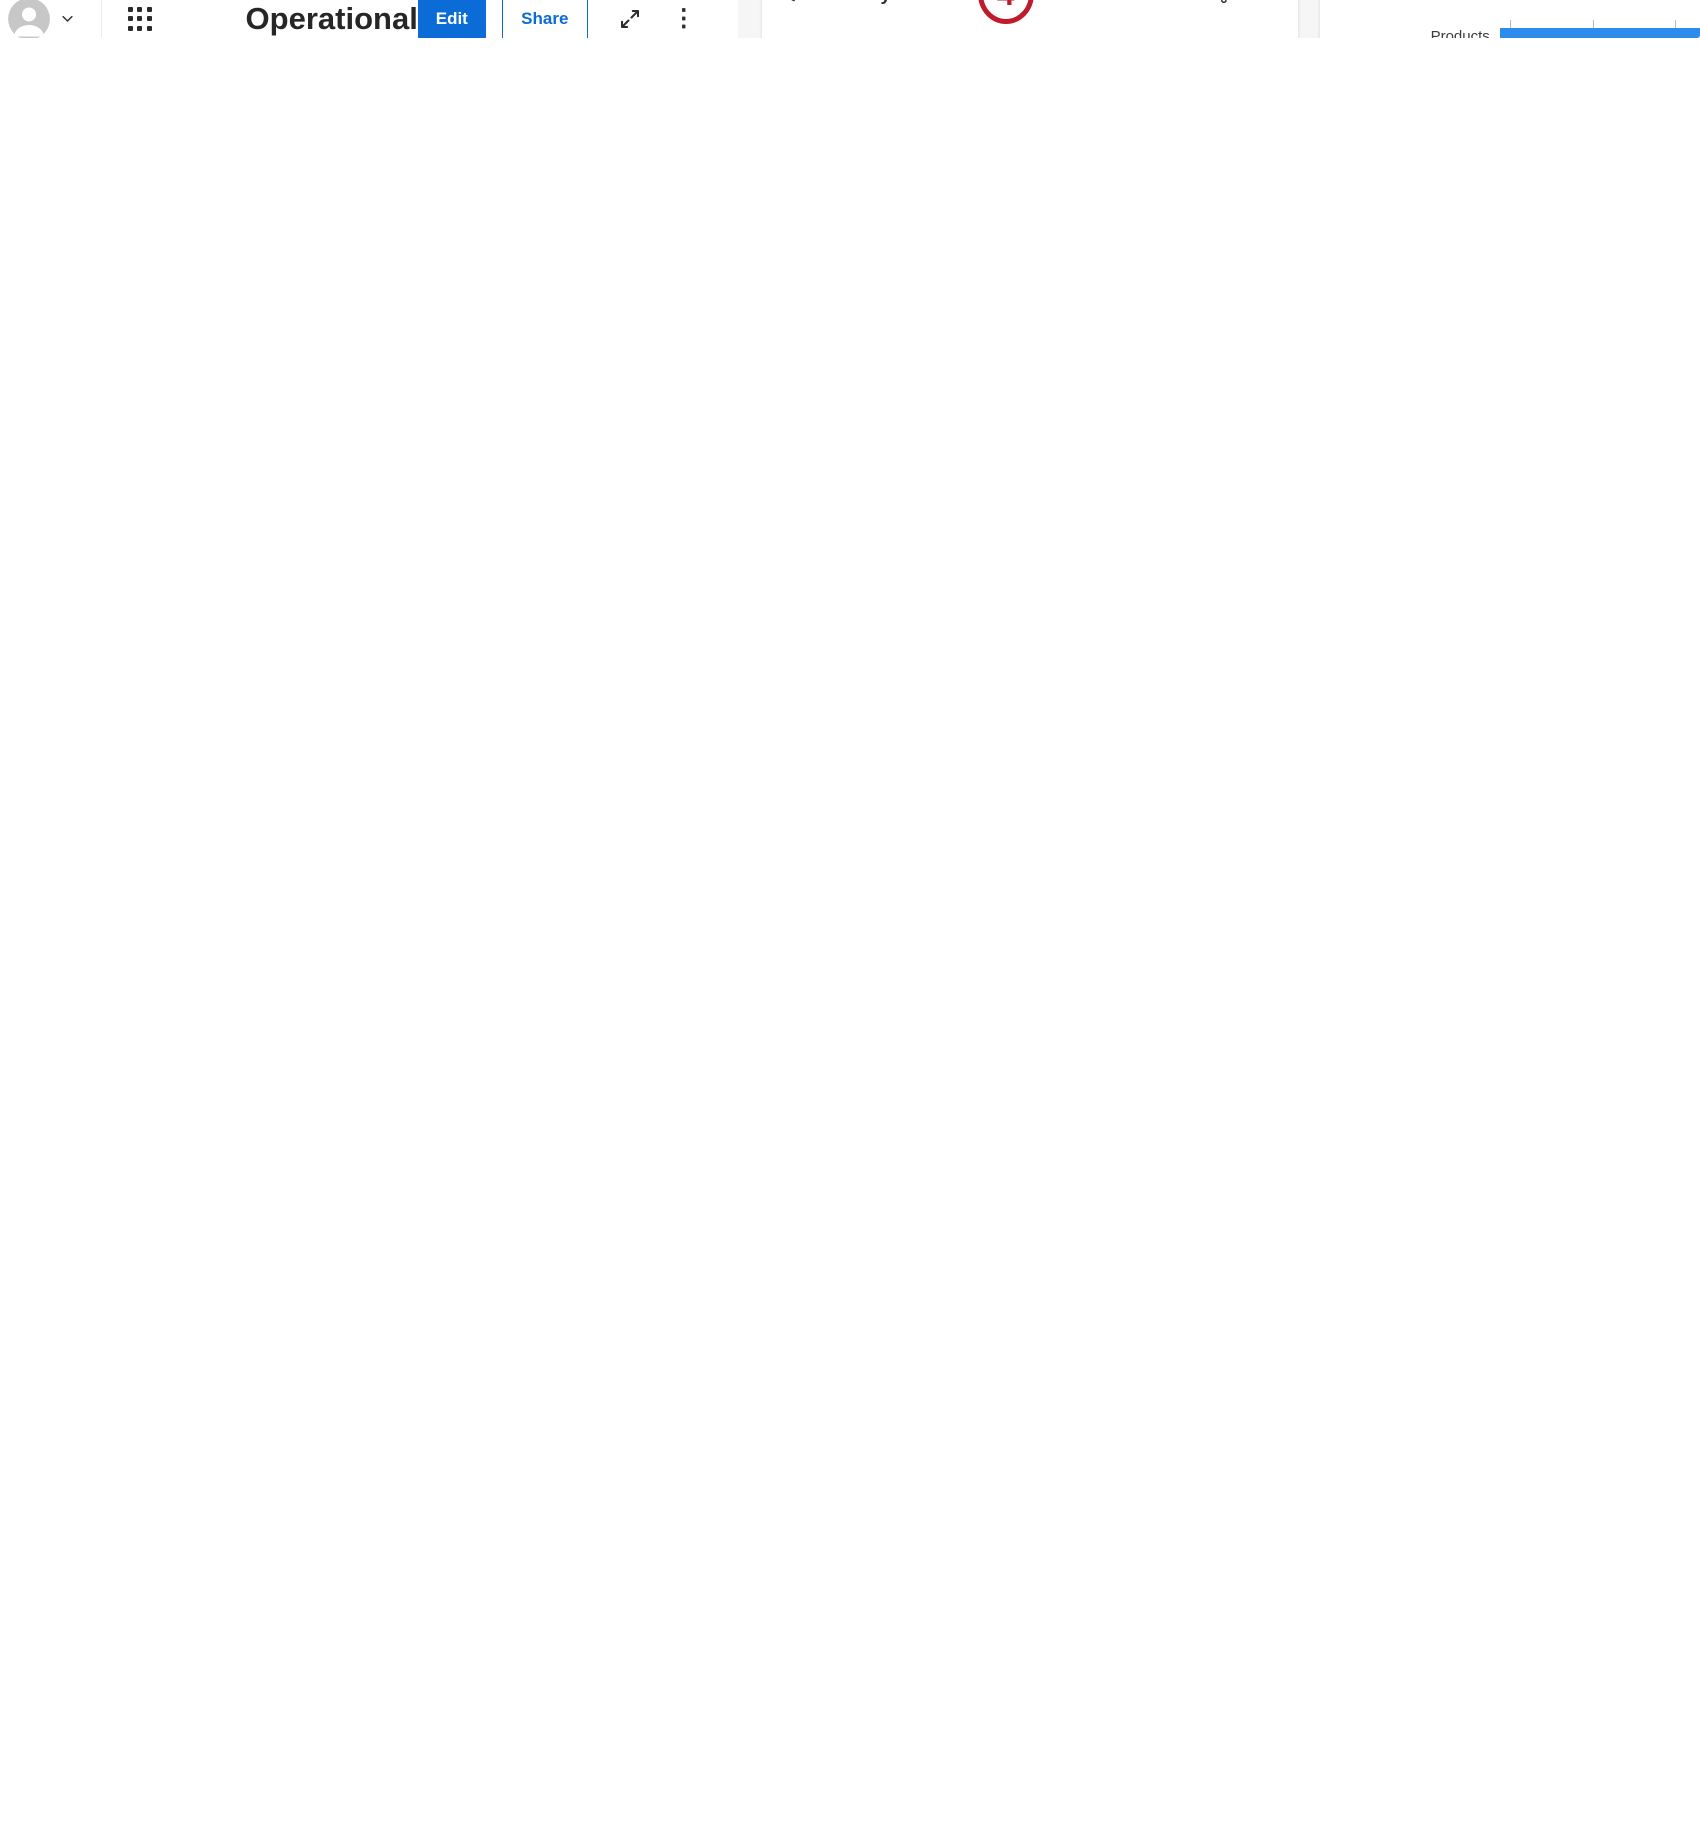 This screenshot has height=1828, width=1700. I want to click on apps-group, so click(139, 19).